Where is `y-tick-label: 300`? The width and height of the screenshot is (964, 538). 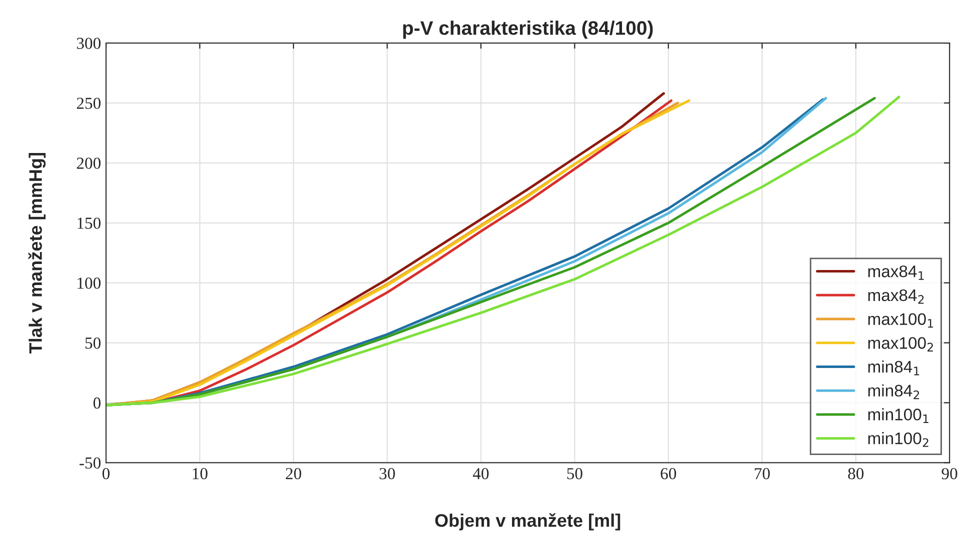
y-tick-label: 300 is located at coordinates (88, 43).